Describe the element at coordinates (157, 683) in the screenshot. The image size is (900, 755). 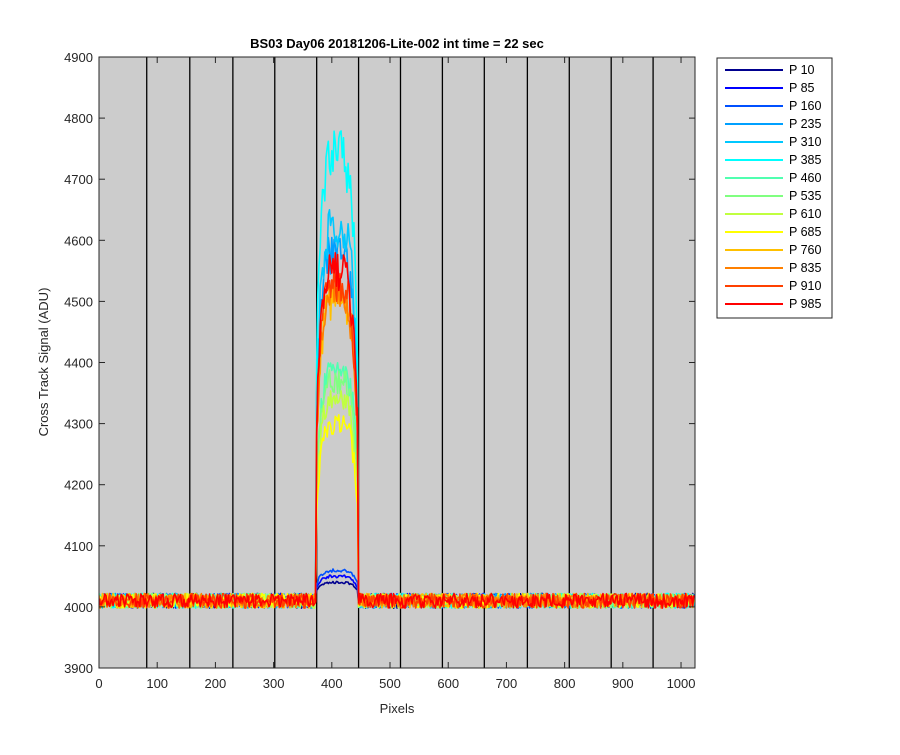
I see `x-tick-label: 100` at that location.